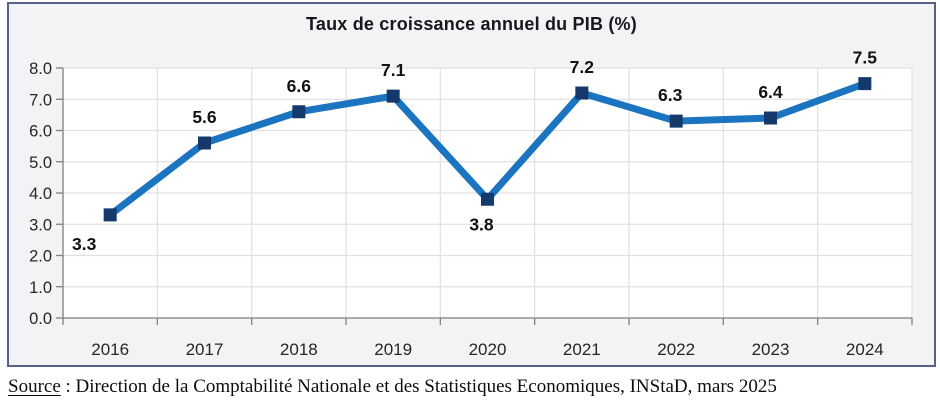  What do you see at coordinates (40, 288) in the screenshot?
I see `y-tick-label: 1.0` at bounding box center [40, 288].